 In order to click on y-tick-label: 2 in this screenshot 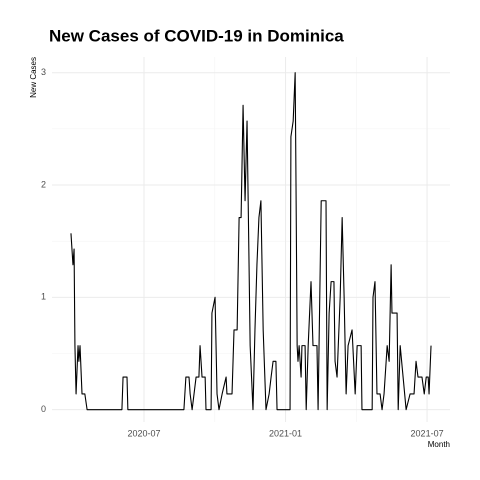, I will do `click(43, 184)`.